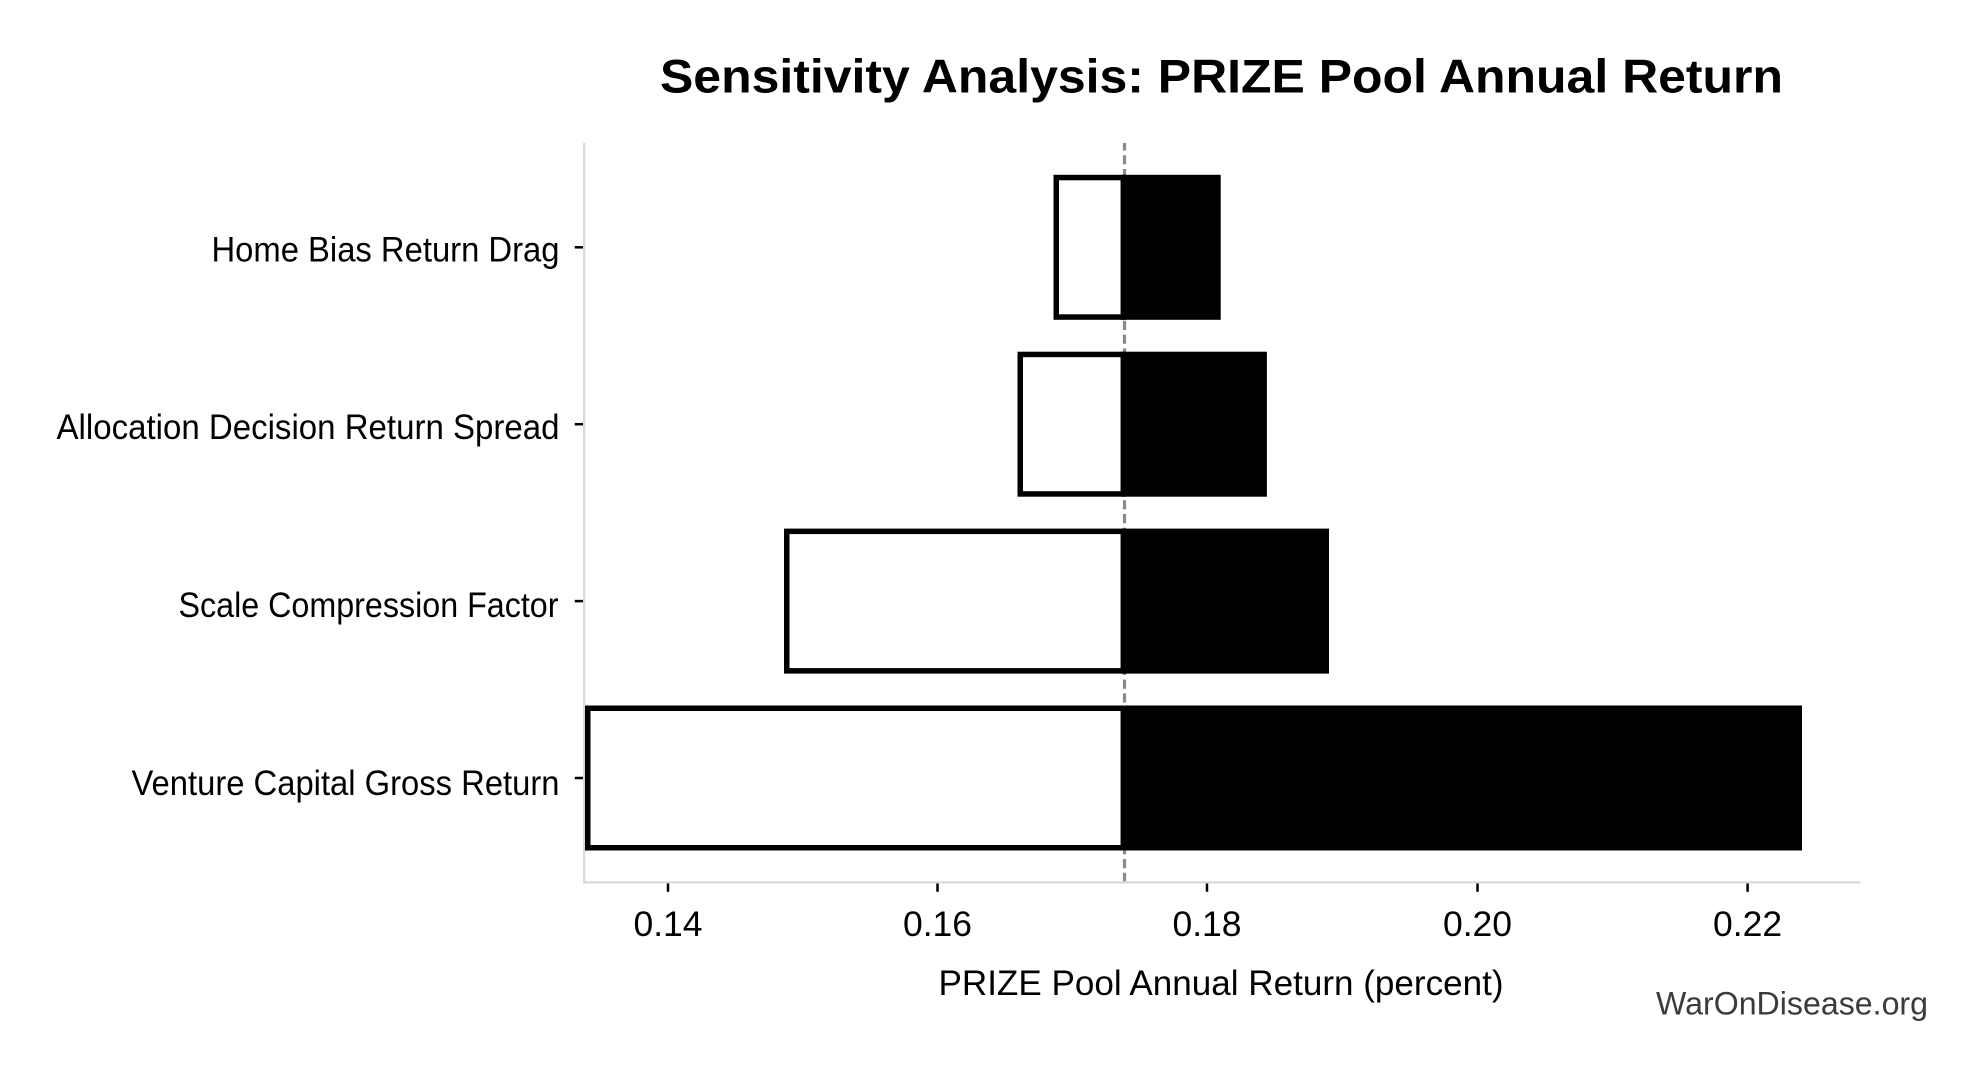 The width and height of the screenshot is (1983, 1075). What do you see at coordinates (1221, 983) in the screenshot?
I see `svg-text:PRIZE Pool Annual Return (perc: PRIZE Pool Annual Return (percent)` at bounding box center [1221, 983].